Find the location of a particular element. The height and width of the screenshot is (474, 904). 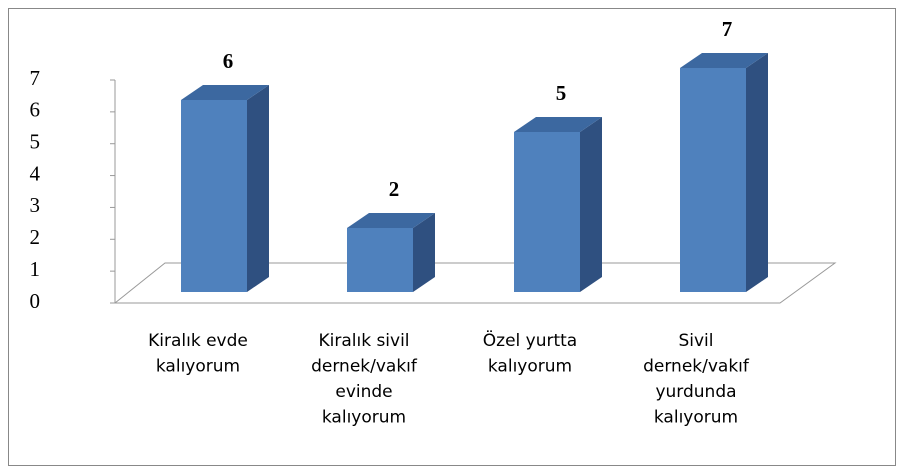

data-label: 6 is located at coordinates (228, 61).